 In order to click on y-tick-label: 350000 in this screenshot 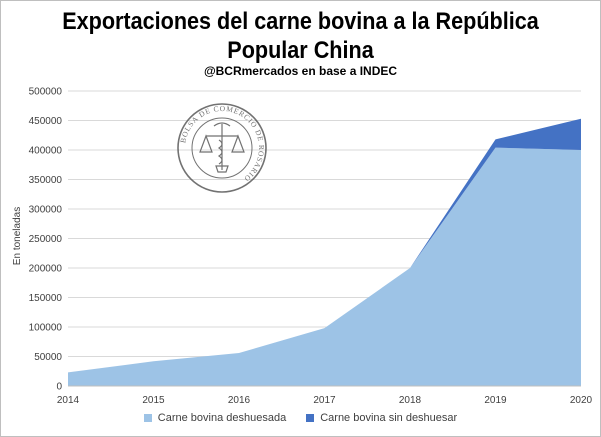, I will do `click(46, 180)`.